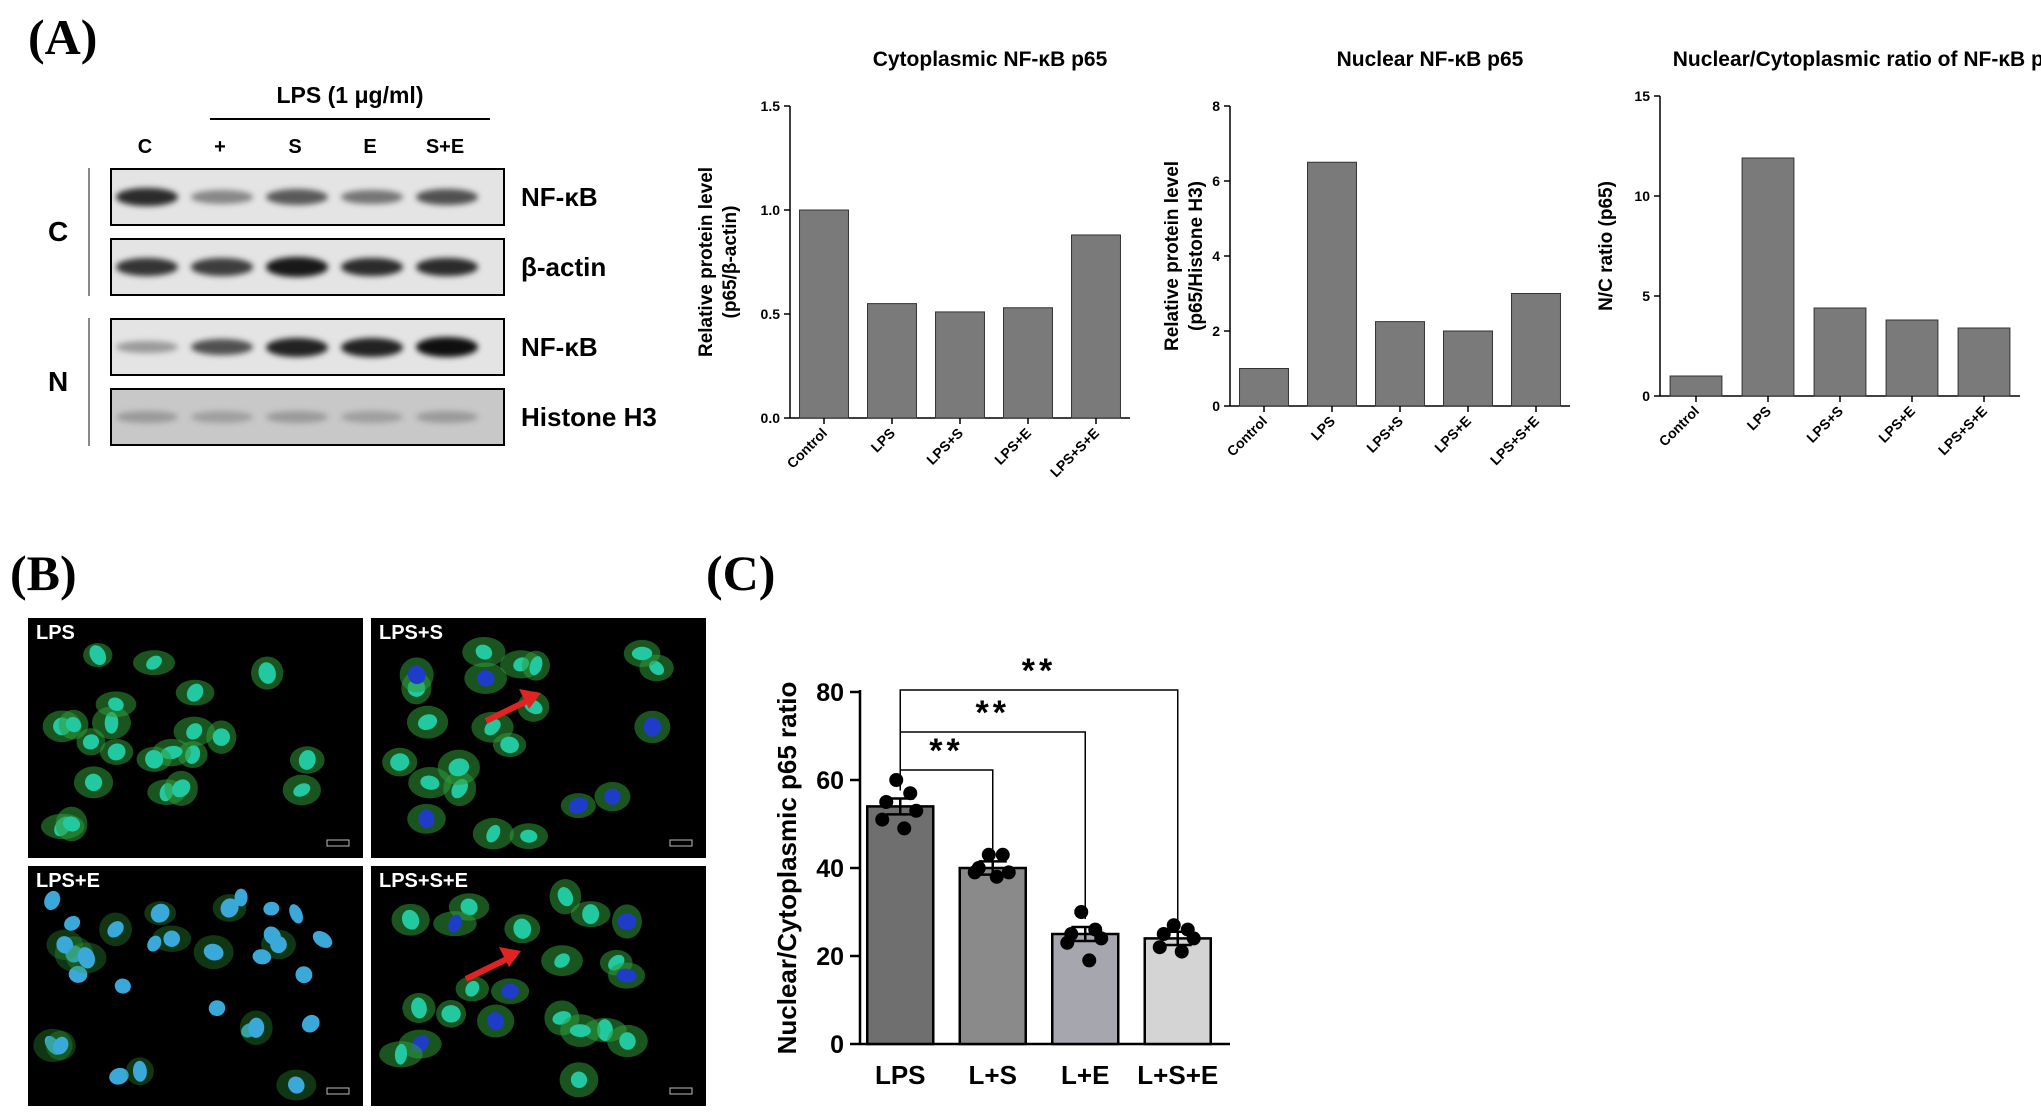 Image resolution: width=2041 pixels, height=1120 pixels. Describe the element at coordinates (195, 738) in the screenshot. I see `micrograph: LPS` at that location.